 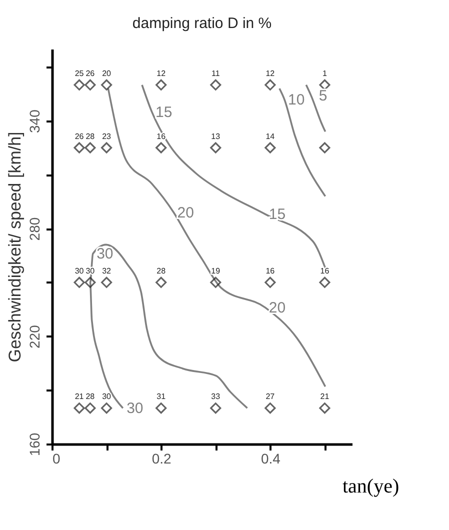 I want to click on y-axis-title: Geschwindigkeit/ speed [km/h], so click(x=15, y=247).